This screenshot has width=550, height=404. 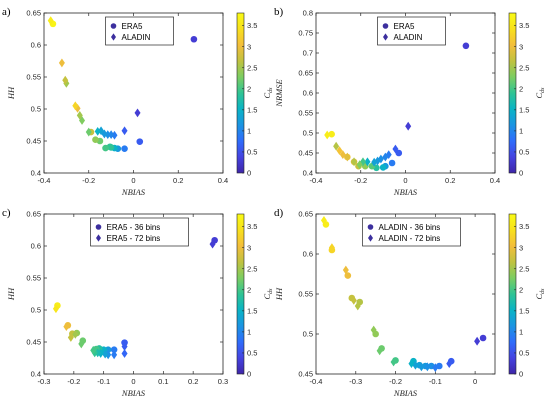 What do you see at coordinates (223, 381) in the screenshot?
I see `x-tick-label: 0.3` at bounding box center [223, 381].